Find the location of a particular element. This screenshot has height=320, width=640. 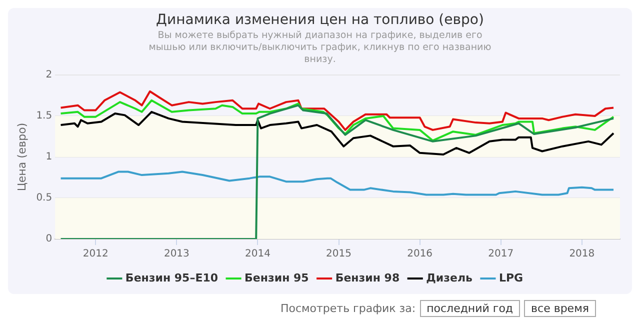

x-tick-label: 2012 is located at coordinates (95, 254).